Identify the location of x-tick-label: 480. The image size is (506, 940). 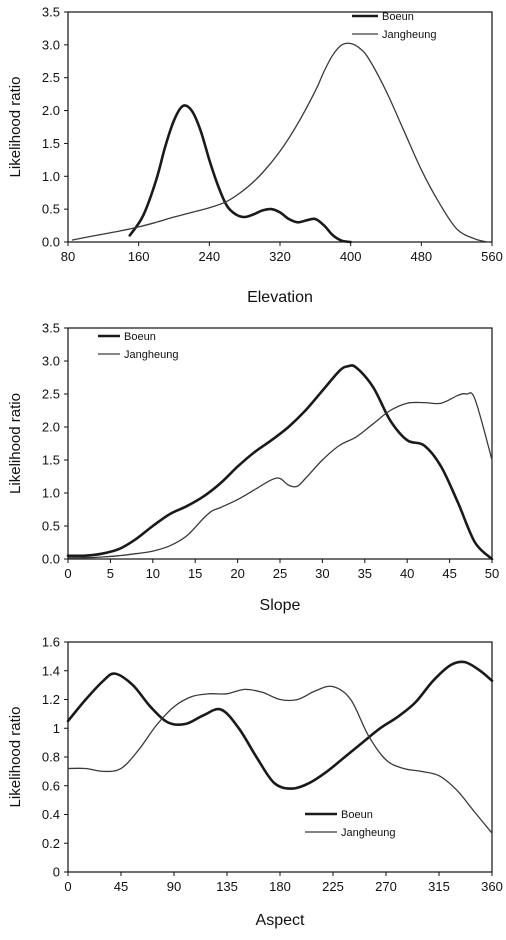
(421, 256).